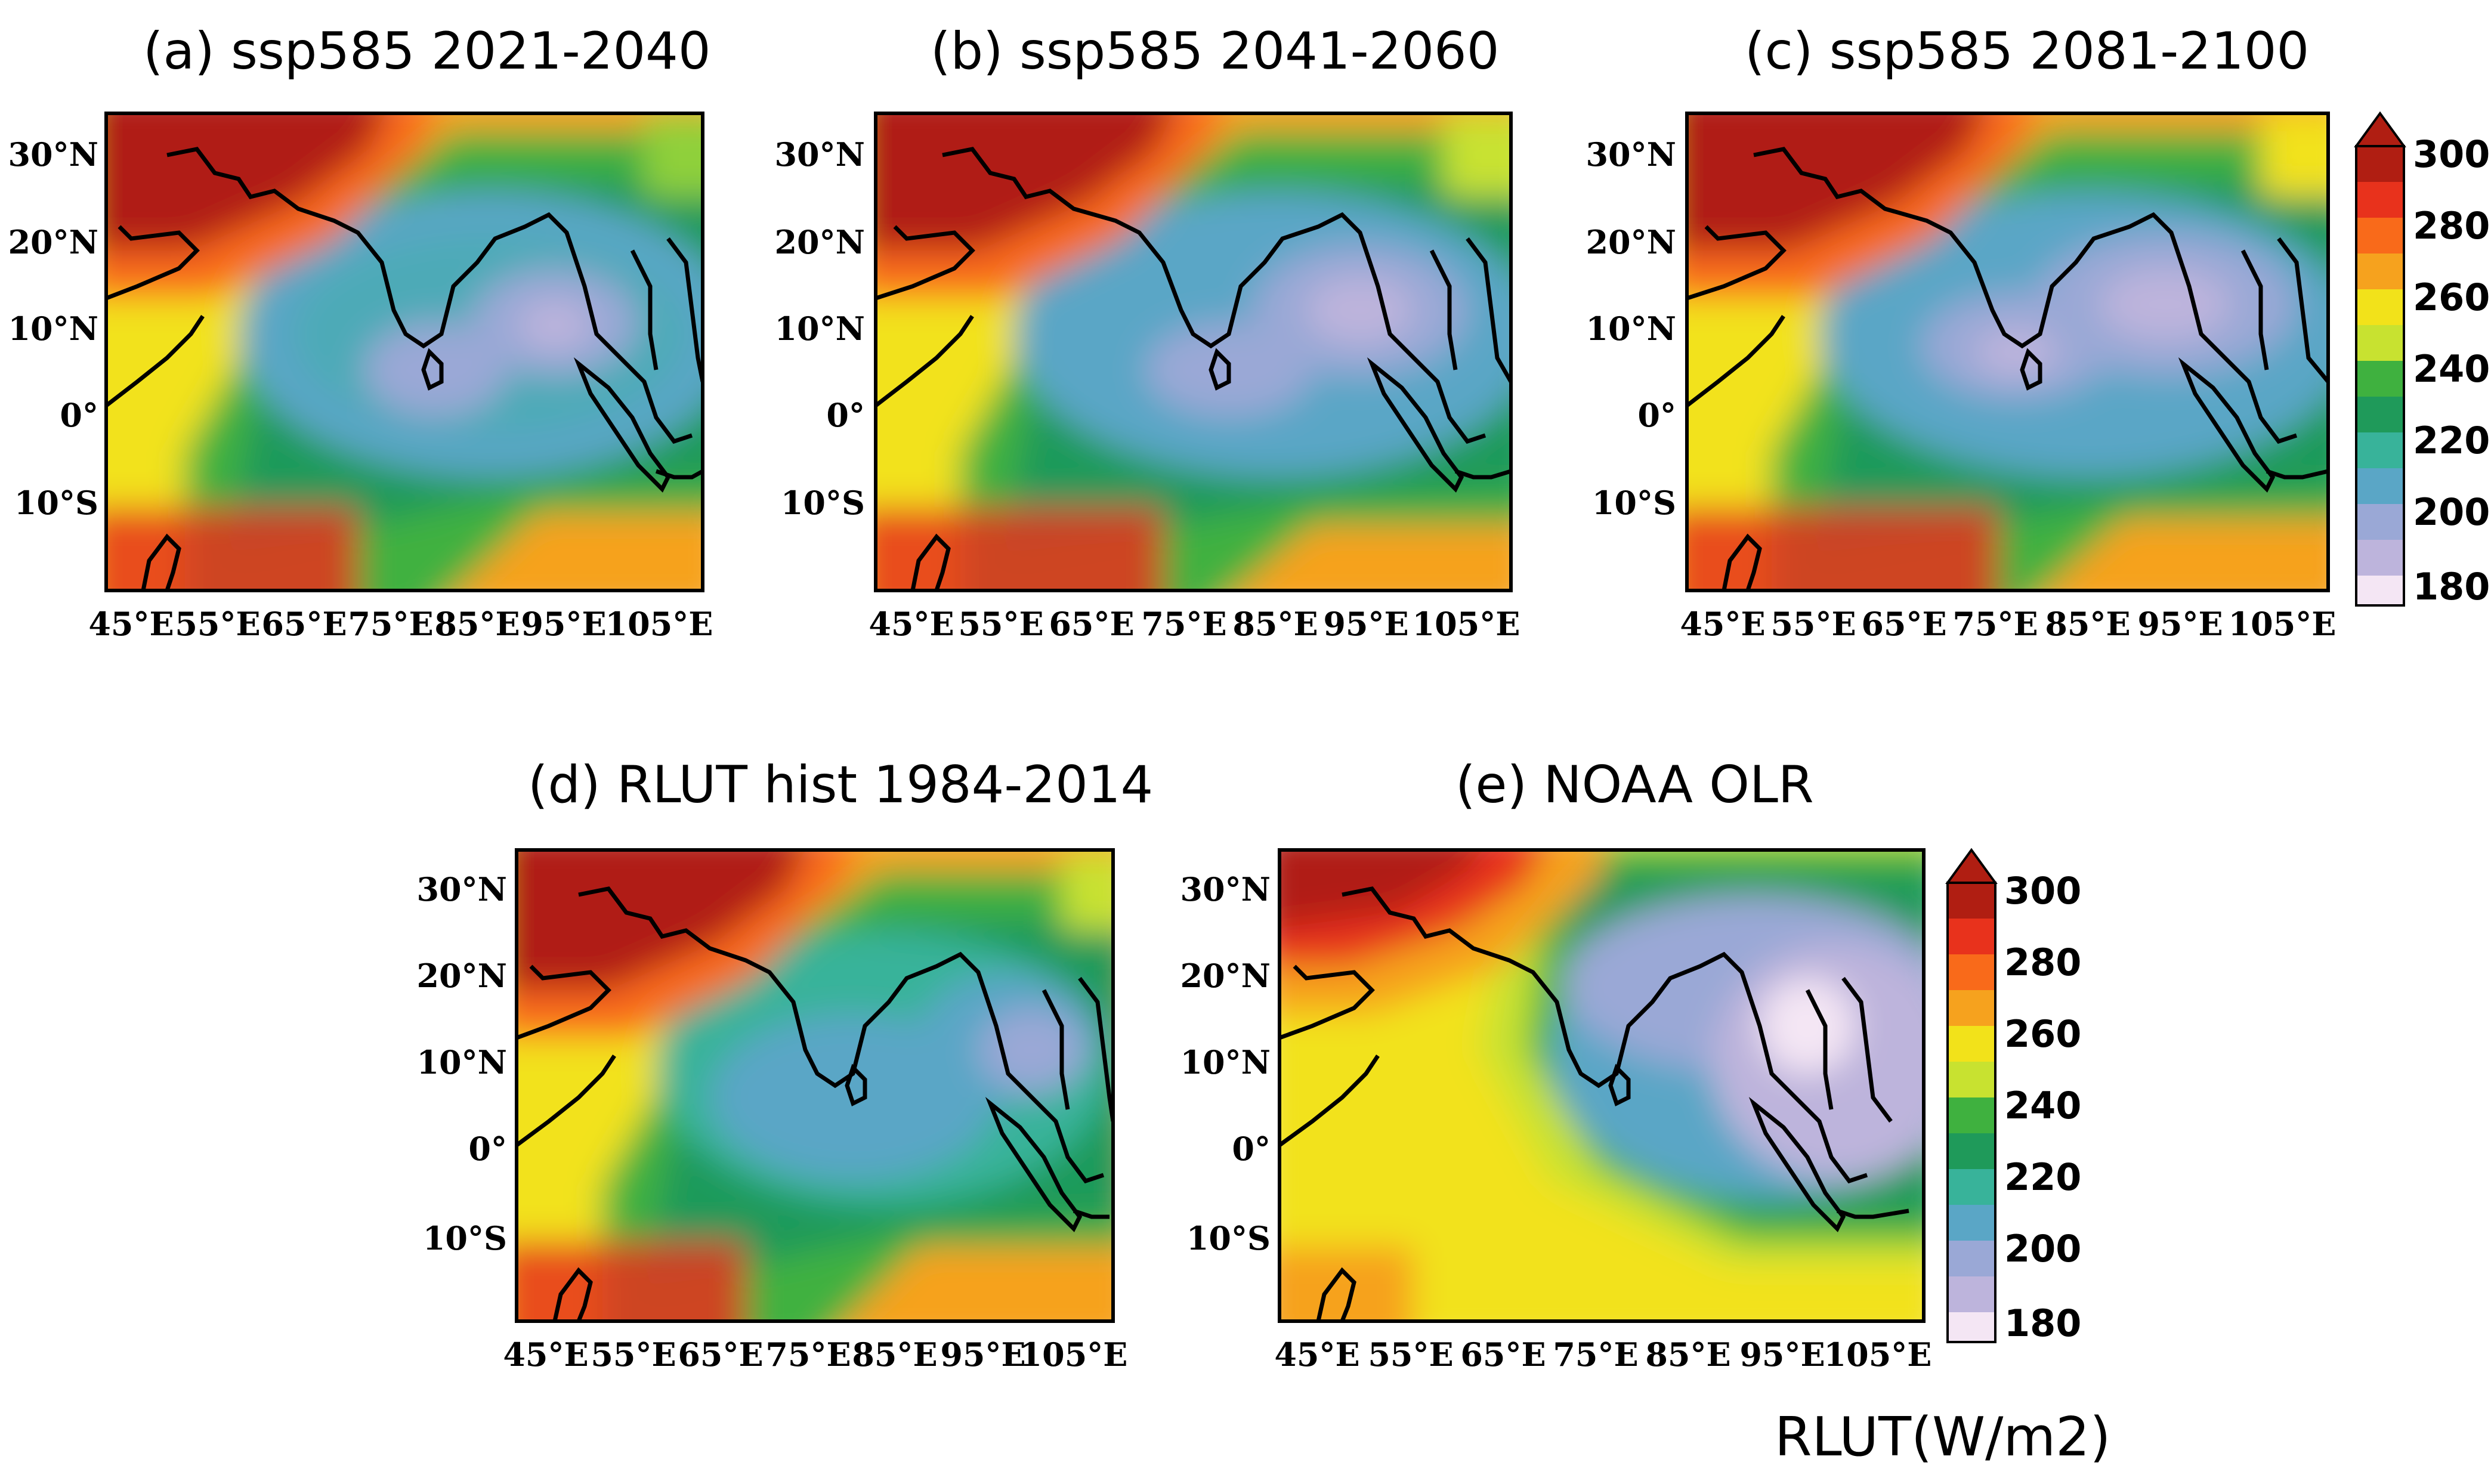  Describe the element at coordinates (2043, 1034) in the screenshot. I see `colorbar-label: 260` at that location.